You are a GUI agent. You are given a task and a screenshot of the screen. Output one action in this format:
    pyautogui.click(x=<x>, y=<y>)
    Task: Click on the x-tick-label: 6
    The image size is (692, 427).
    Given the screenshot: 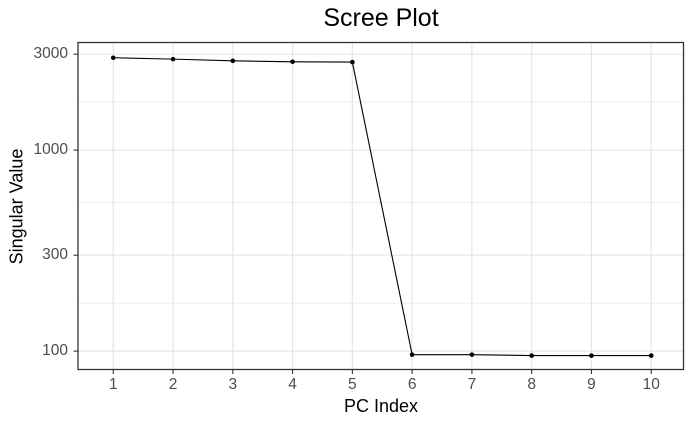 What is the action you would take?
    pyautogui.click(x=412, y=384)
    